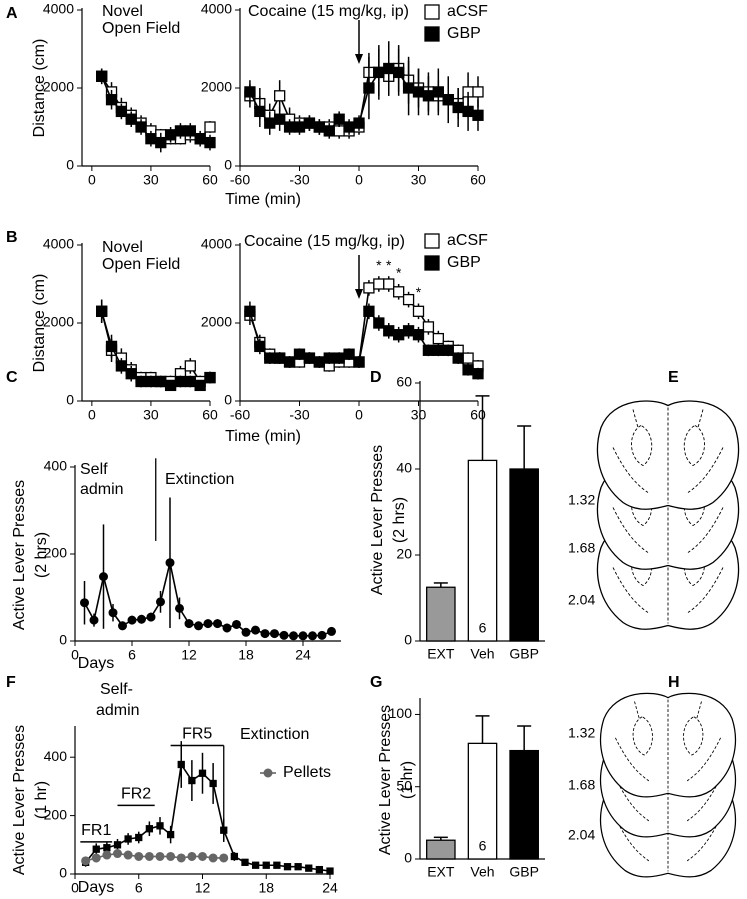 This screenshot has height=899, width=747. Describe the element at coordinates (12, 377) in the screenshot. I see `panel-label: C` at that location.